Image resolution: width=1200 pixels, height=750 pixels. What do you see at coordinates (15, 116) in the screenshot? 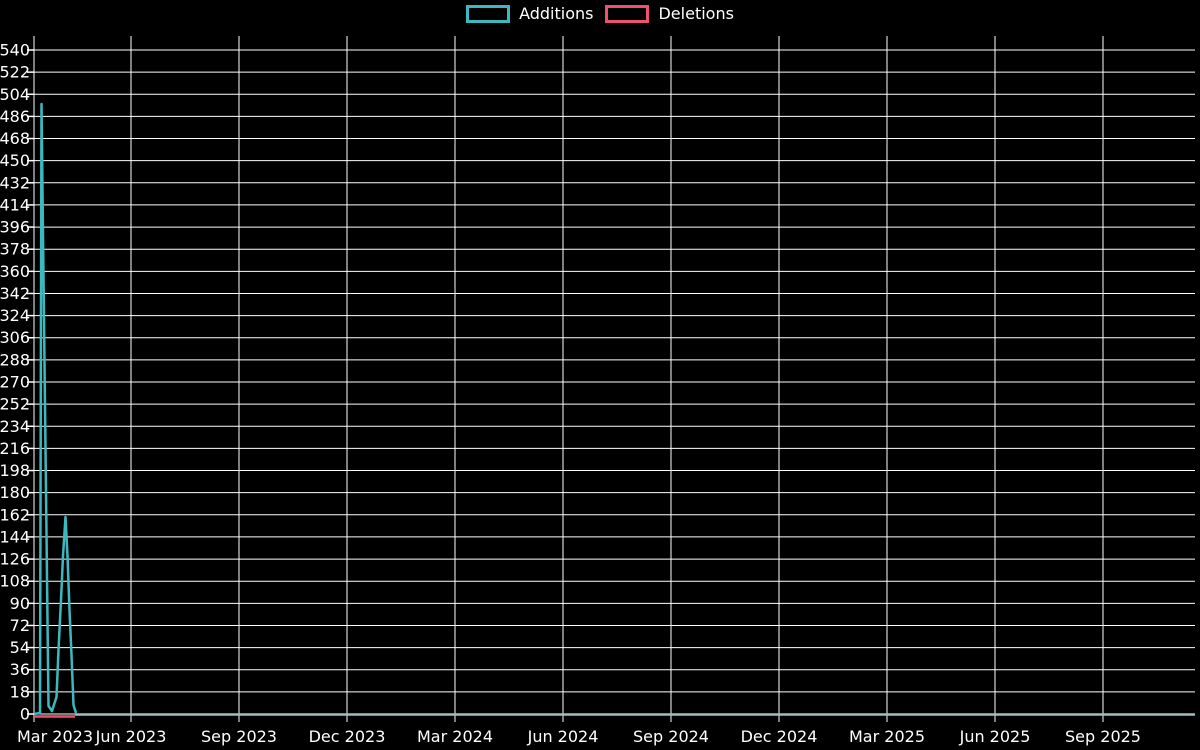
I see `y-tick-label: 486` at bounding box center [15, 116].